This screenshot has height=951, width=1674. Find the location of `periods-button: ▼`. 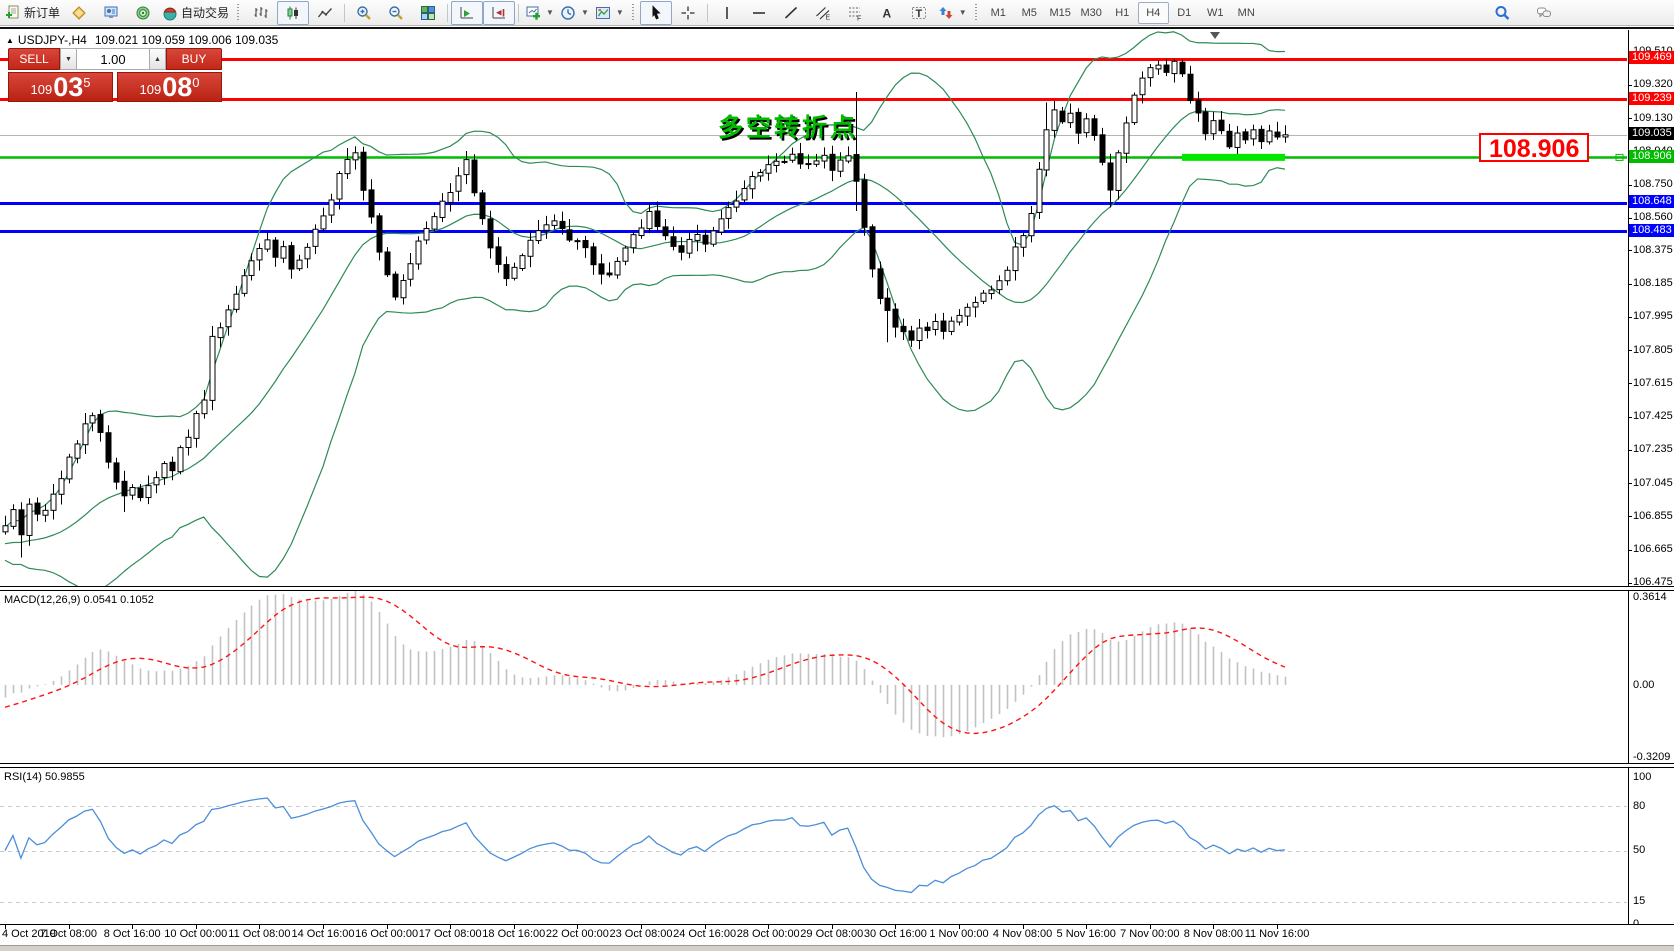

periods-button: ▼ is located at coordinates (574, 13).